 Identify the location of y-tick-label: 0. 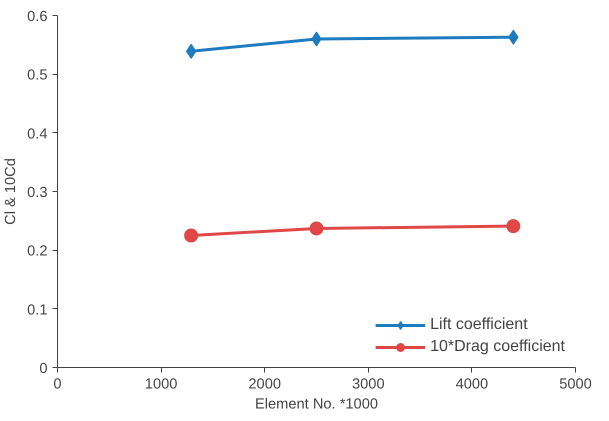
(43, 369).